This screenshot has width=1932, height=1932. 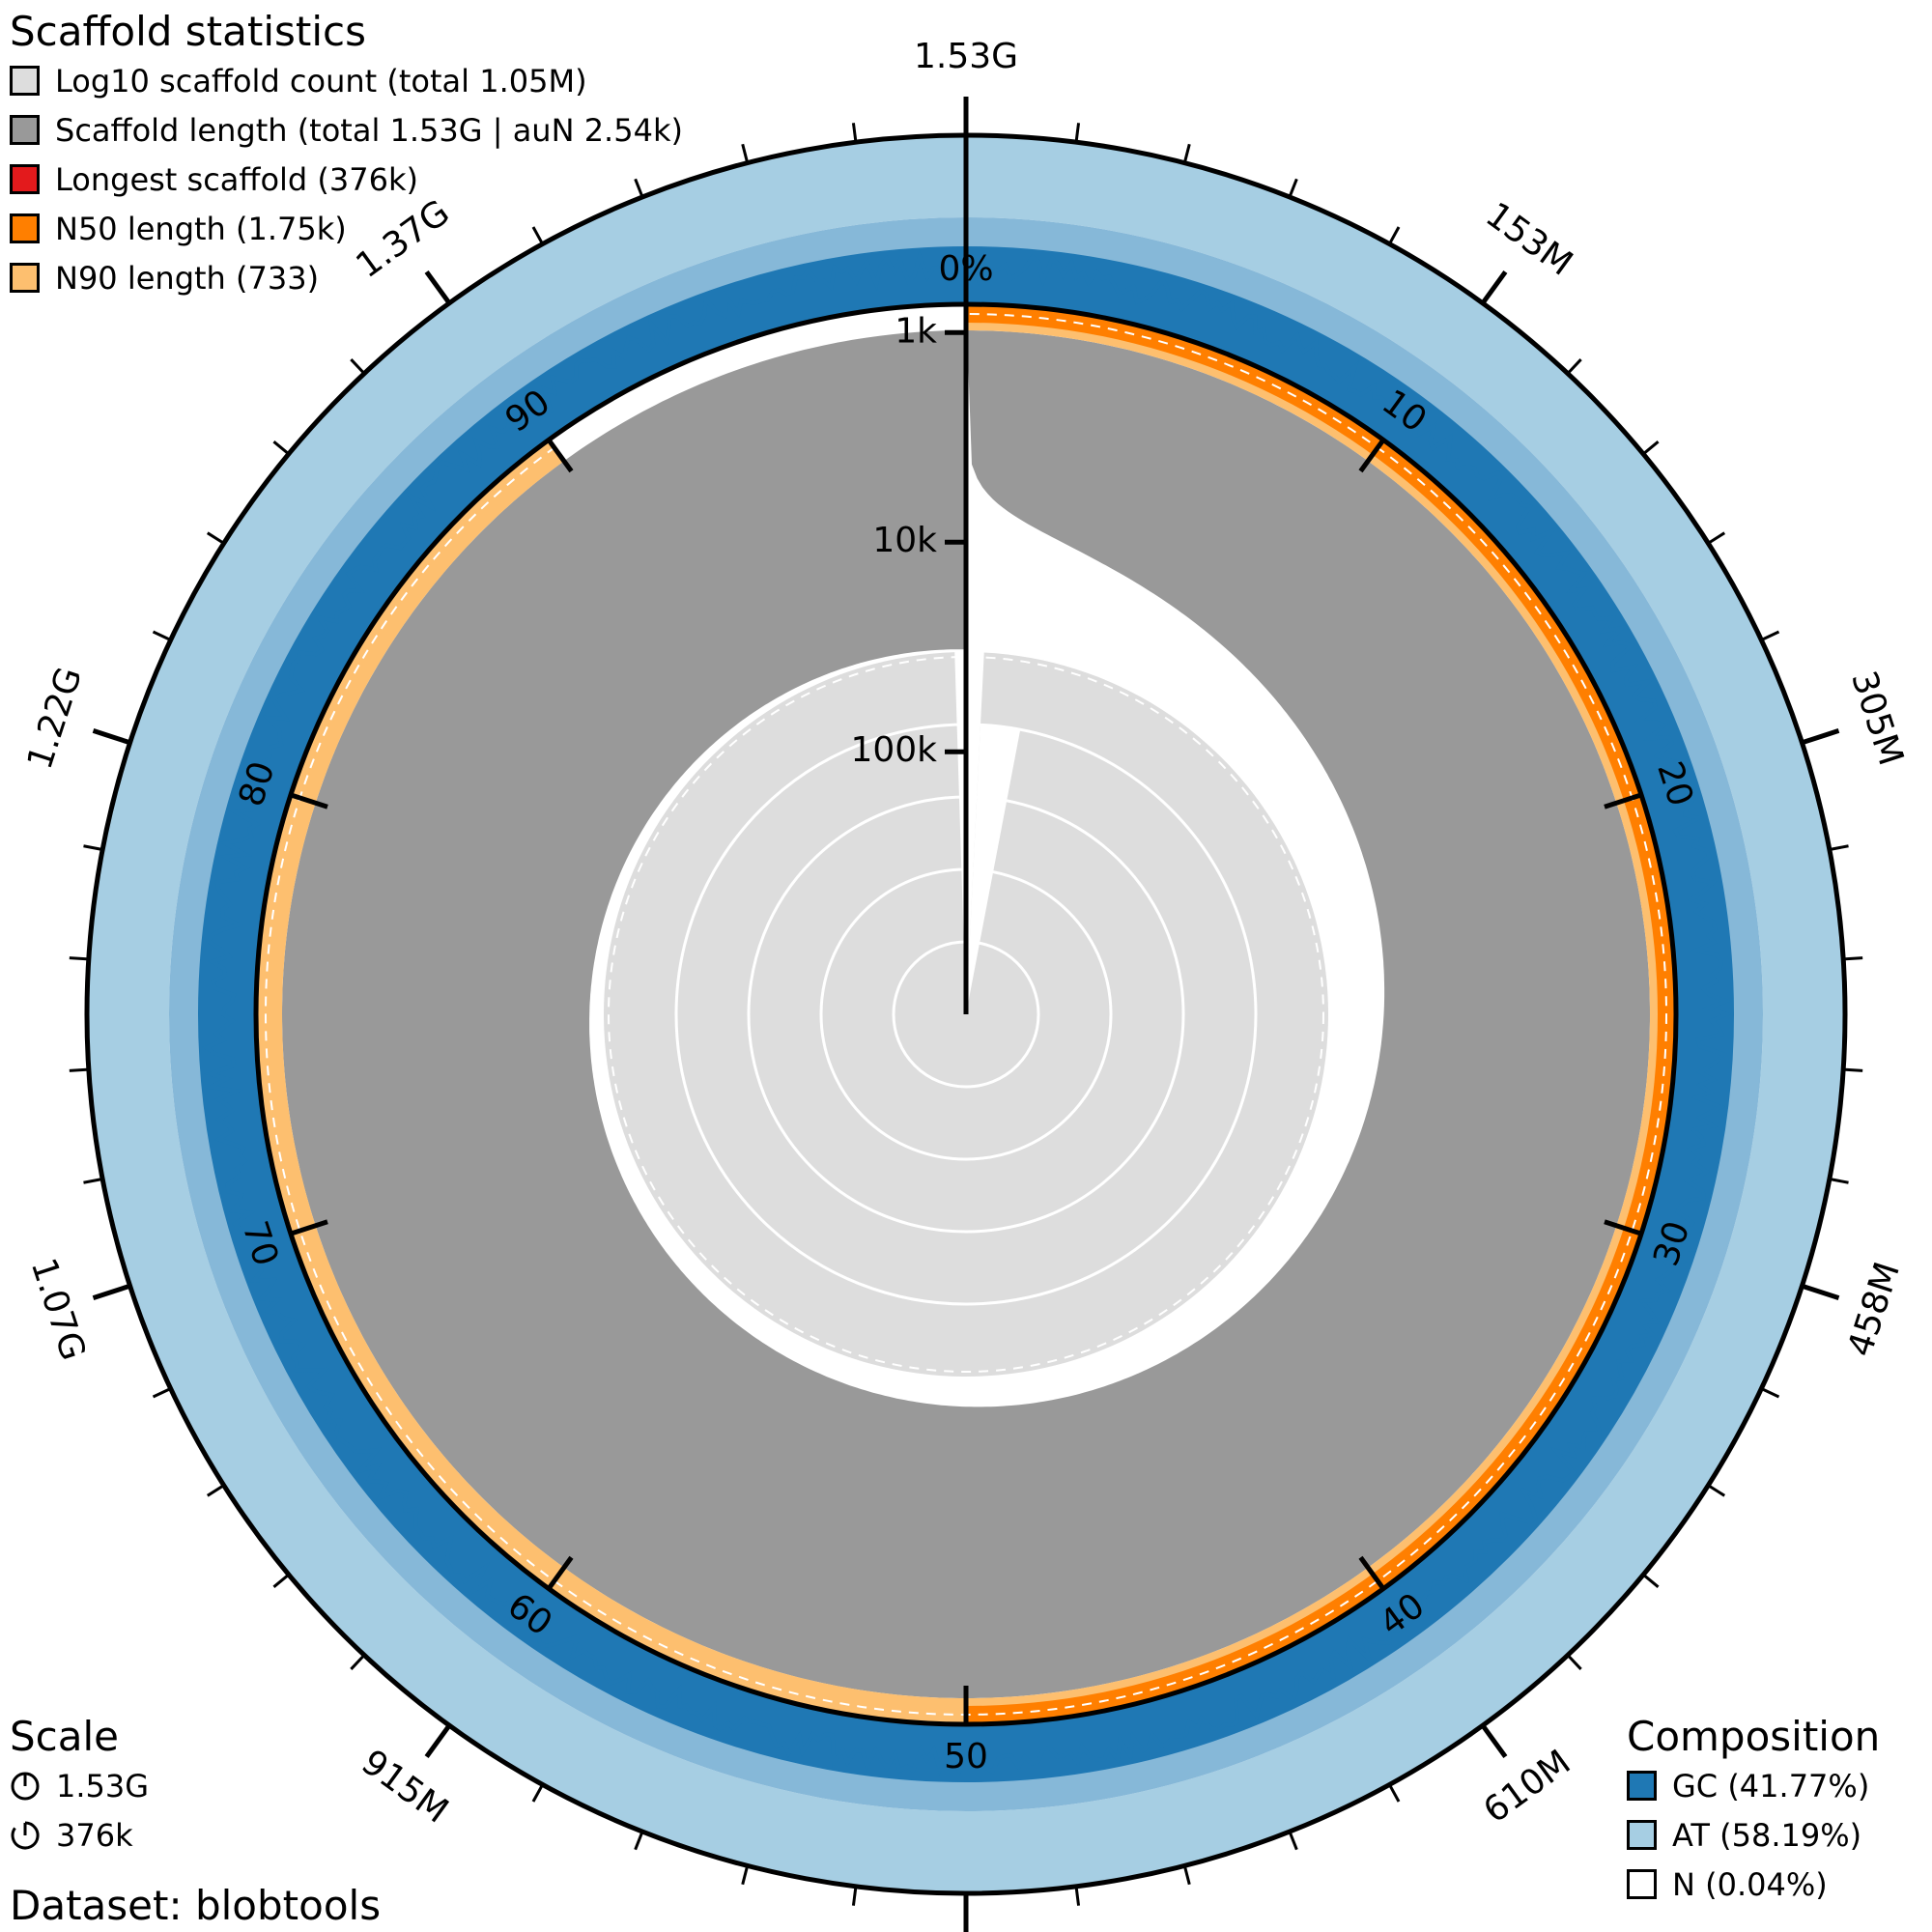 I want to click on percent-tick-label: 50, so click(x=966, y=1756).